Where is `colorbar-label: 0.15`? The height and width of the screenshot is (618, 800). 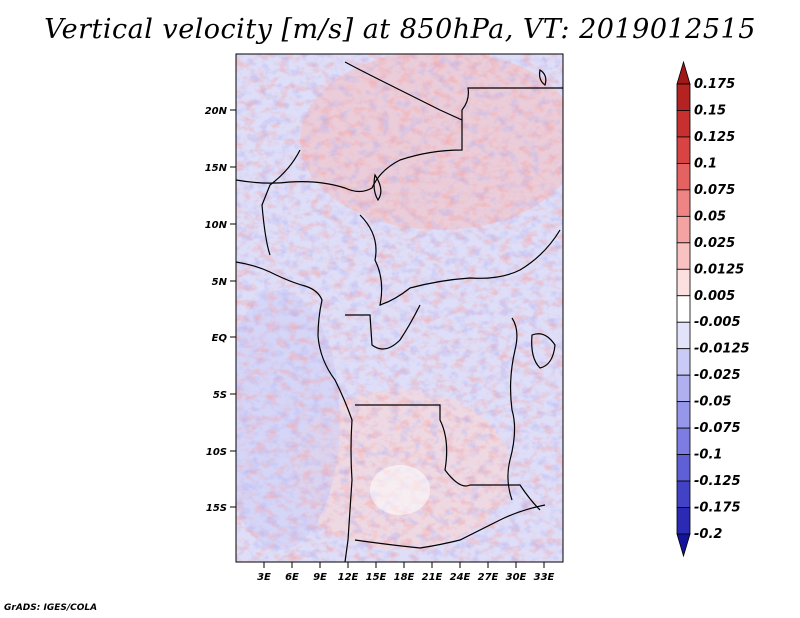
colorbar-label: 0.15 is located at coordinates (710, 110).